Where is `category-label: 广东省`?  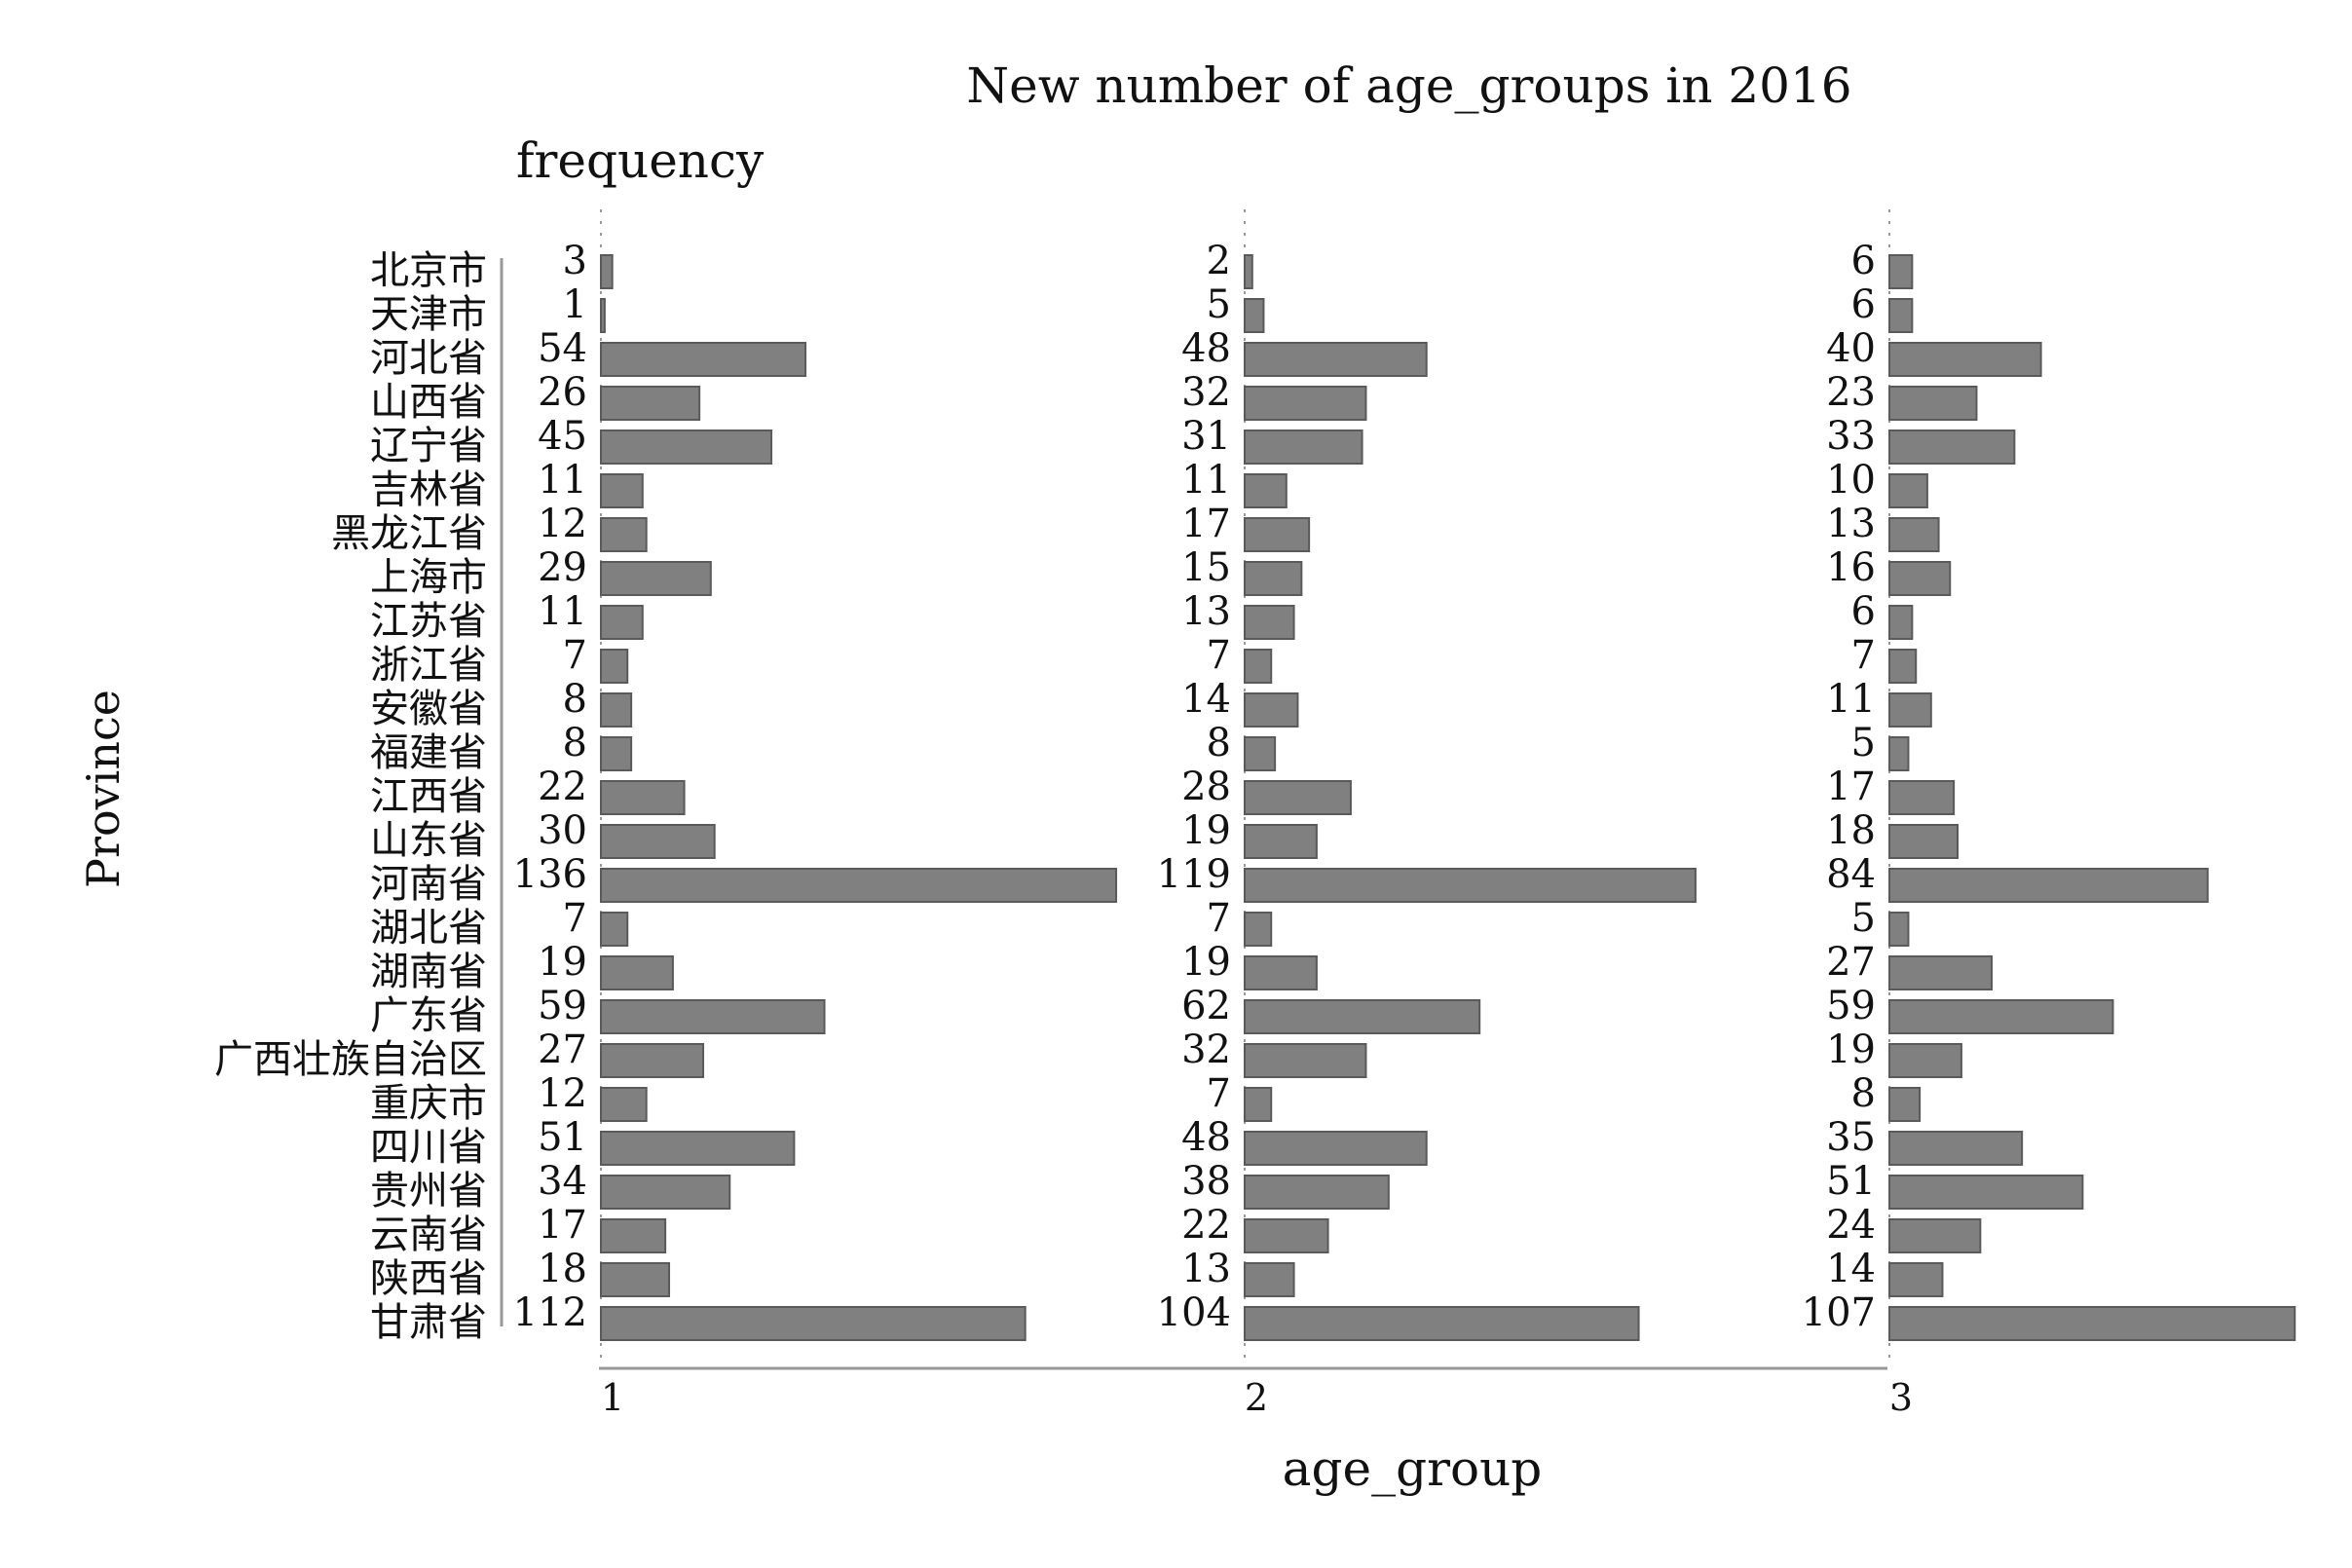
category-label: 广东省 is located at coordinates (428, 1015).